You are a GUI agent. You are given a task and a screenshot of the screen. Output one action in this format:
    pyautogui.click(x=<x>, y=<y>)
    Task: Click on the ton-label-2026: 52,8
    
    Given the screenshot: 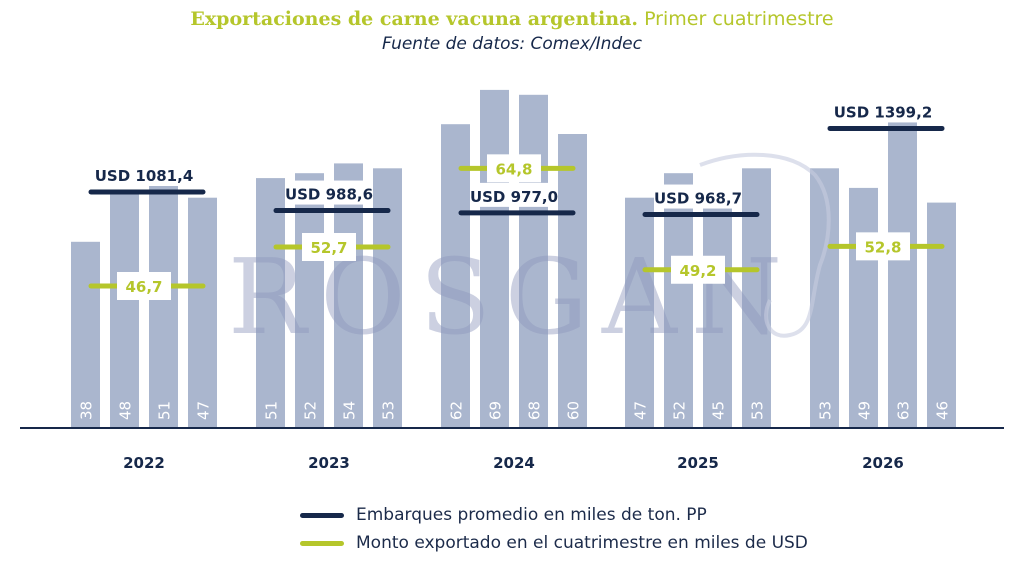 What is the action you would take?
    pyautogui.click(x=882, y=247)
    